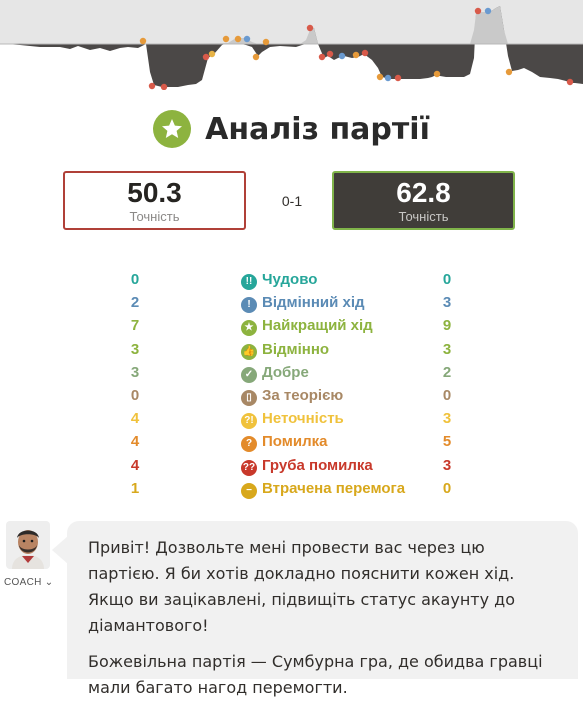  Describe the element at coordinates (313, 303) in the screenshot. I see `classification-label: Відмінний хід` at that location.